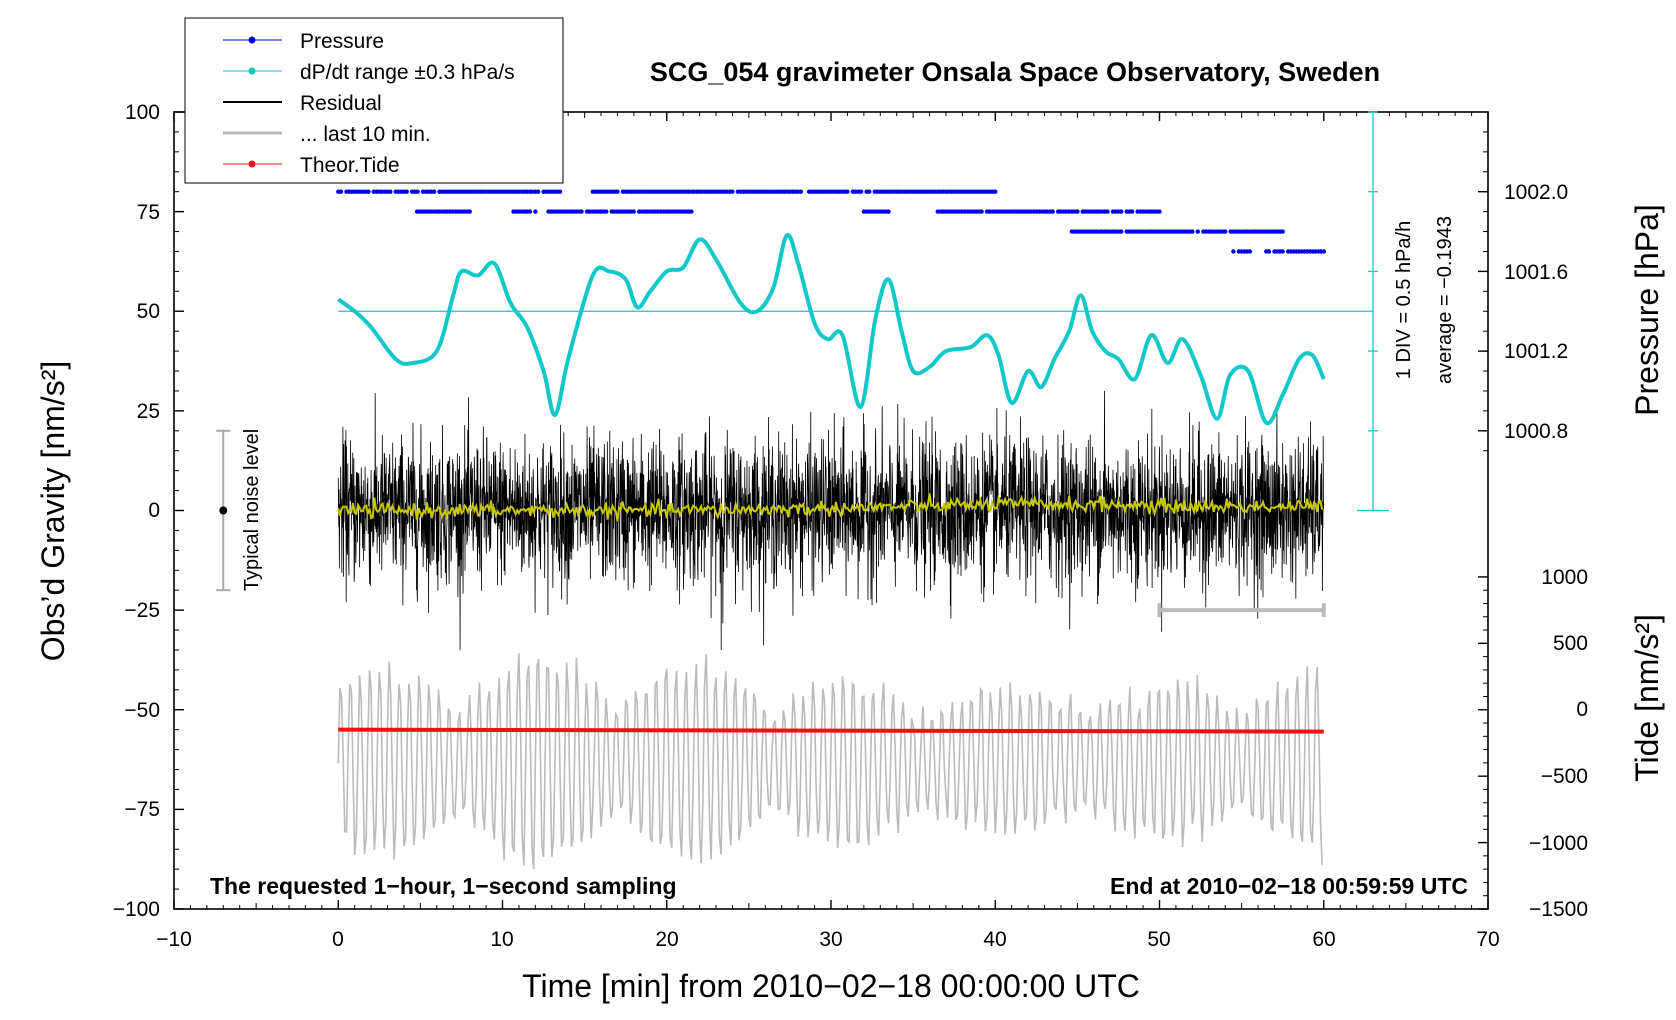 The width and height of the screenshot is (1676, 1020). I want to click on y-axis-title: Obs’d Gravity [nm/s²], so click(53, 511).